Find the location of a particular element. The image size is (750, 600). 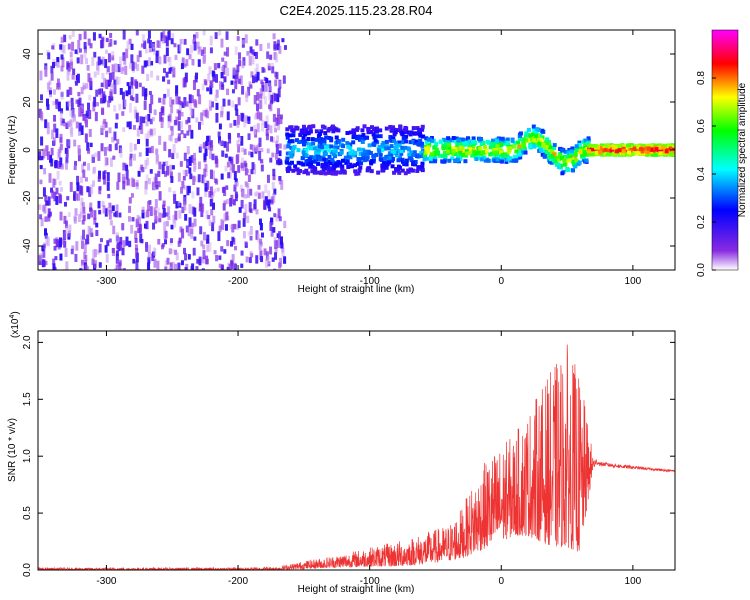

colorbar-tick-label: 0.2 is located at coordinates (701, 222).